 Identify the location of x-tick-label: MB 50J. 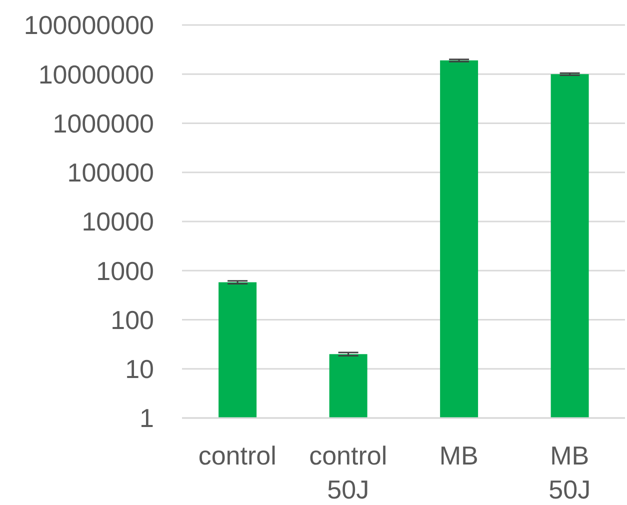
(569, 472).